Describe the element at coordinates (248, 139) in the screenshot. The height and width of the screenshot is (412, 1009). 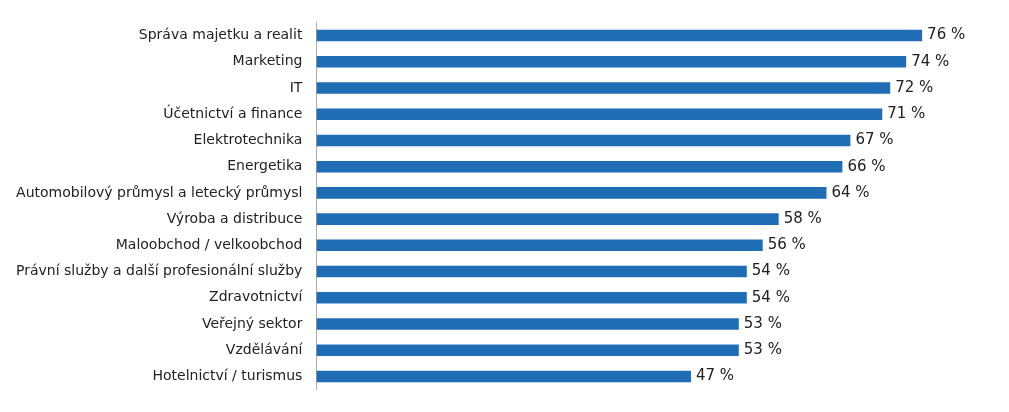
I see `y-tick-label: Elektrotechnika` at that location.